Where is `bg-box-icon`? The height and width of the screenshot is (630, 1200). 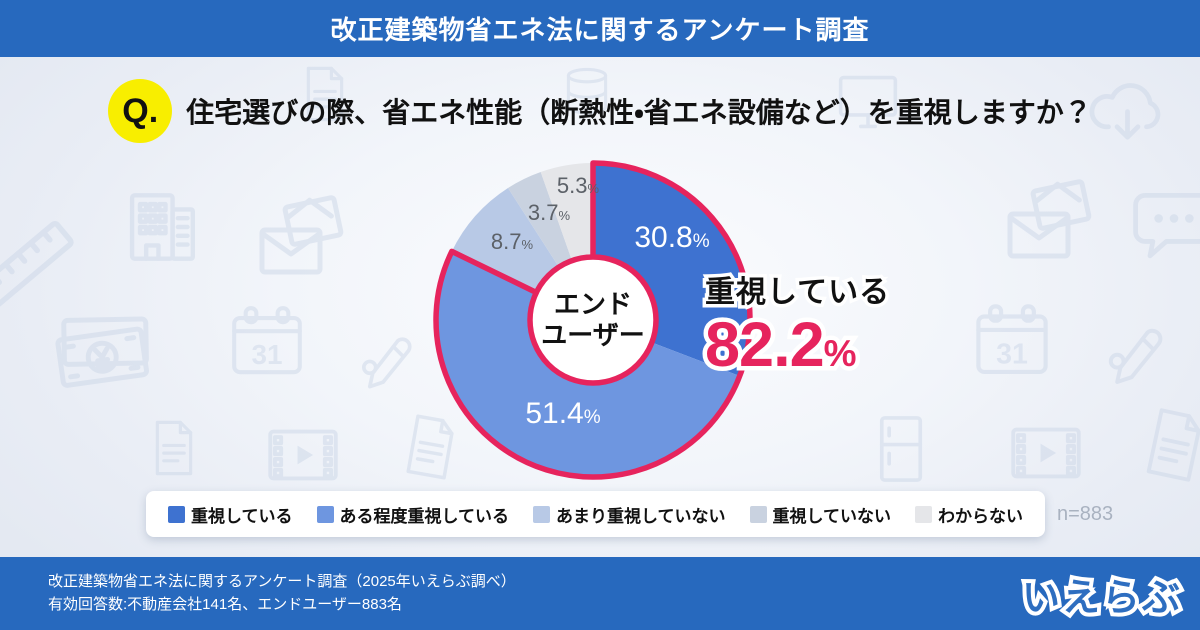
bg-box-icon is located at coordinates (901, 449).